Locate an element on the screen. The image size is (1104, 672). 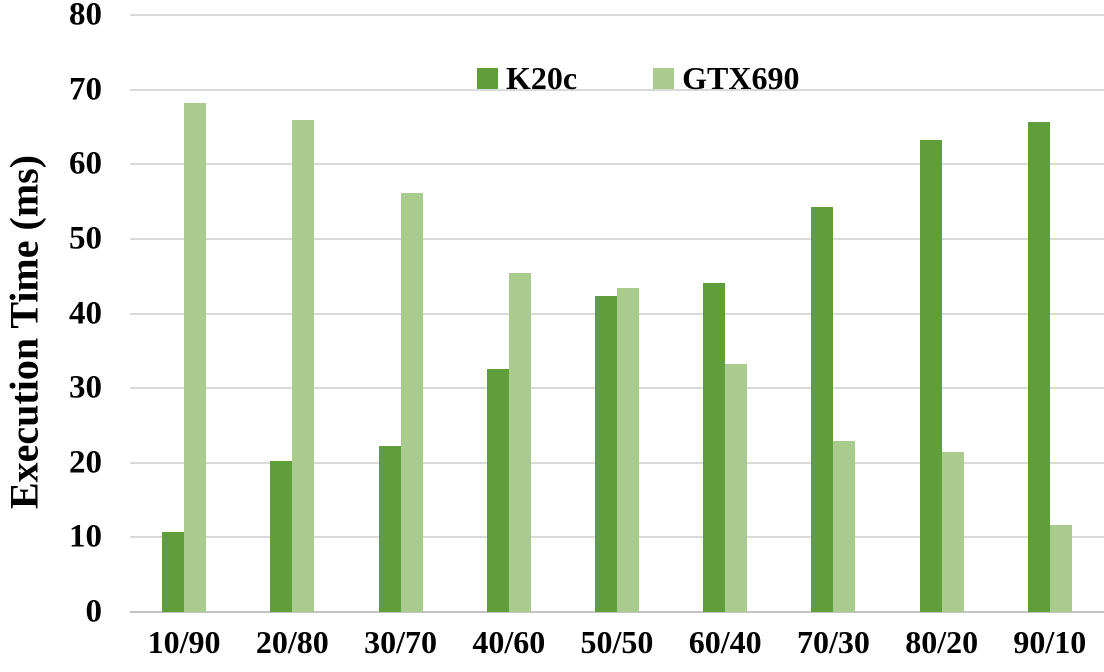
x-tick-label: 80/20 is located at coordinates (942, 642).